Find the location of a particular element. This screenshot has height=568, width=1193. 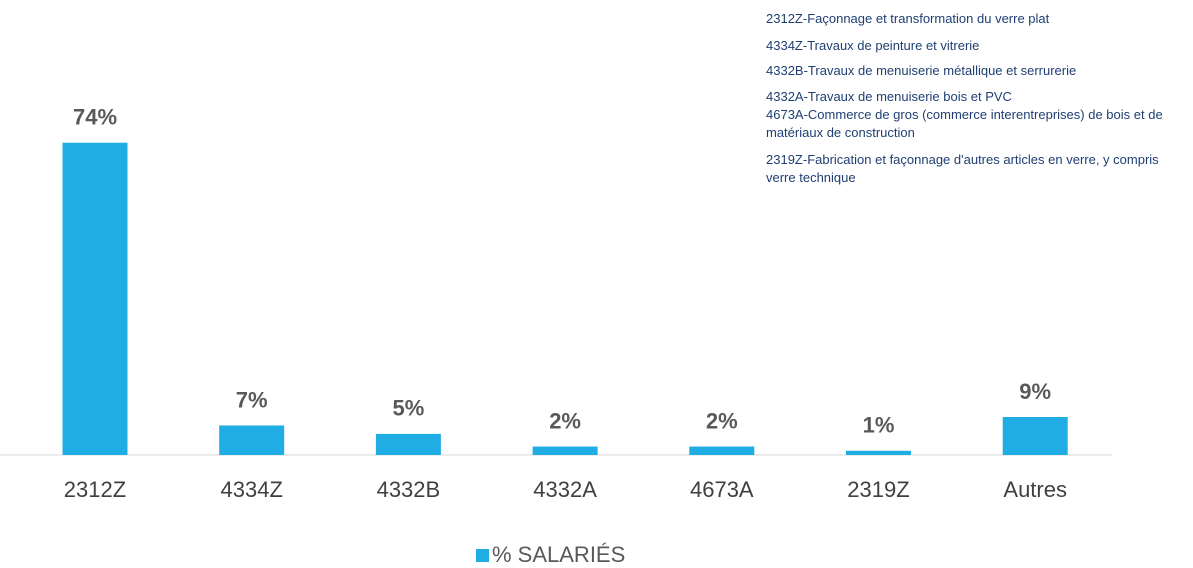

x-tick-label: 2312Z is located at coordinates (95, 489).